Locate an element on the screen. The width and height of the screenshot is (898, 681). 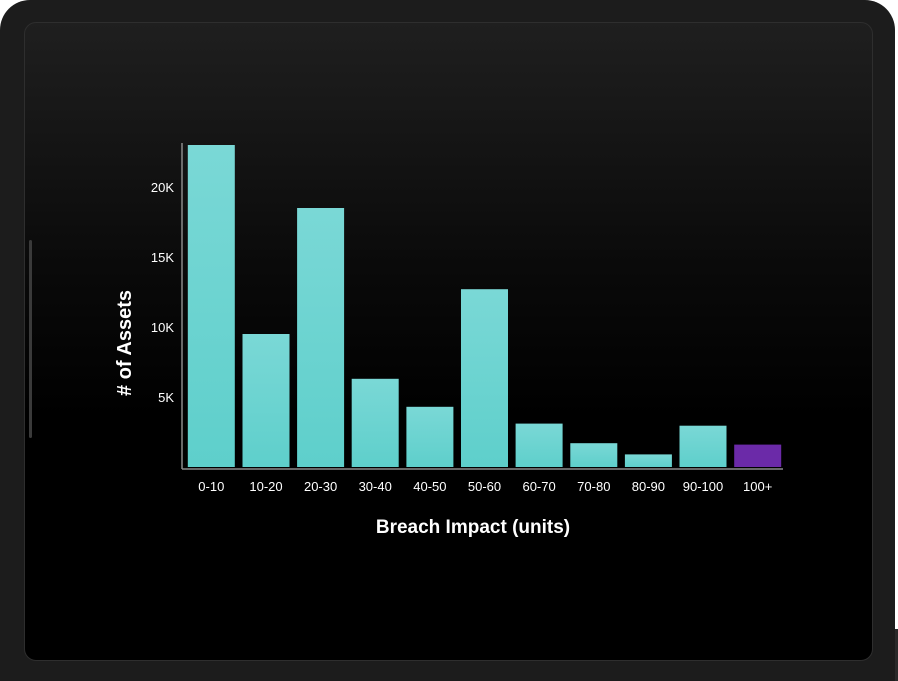
x-axis-title: Breach Impact (units) is located at coordinates (473, 527).